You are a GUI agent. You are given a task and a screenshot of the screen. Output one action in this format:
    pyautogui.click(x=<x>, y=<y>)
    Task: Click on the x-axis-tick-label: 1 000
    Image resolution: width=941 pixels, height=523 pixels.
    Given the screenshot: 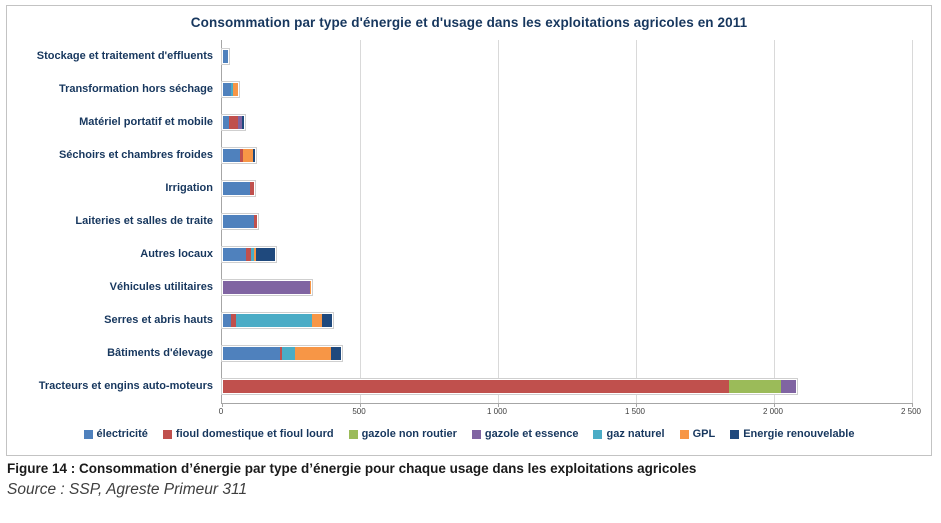 What is the action you would take?
    pyautogui.click(x=497, y=411)
    